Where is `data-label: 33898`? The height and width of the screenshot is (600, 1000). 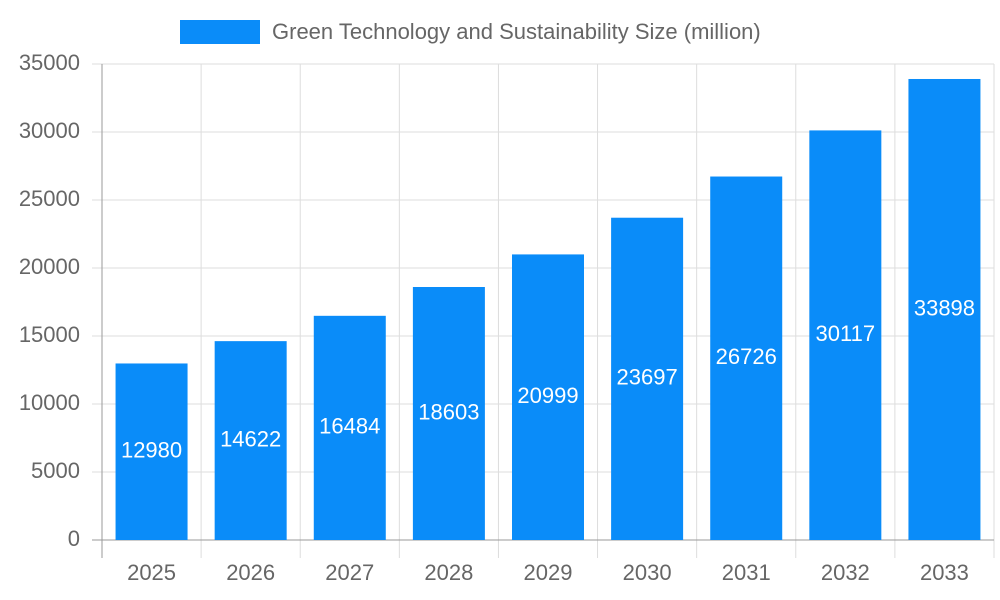 data-label: 33898 is located at coordinates (944, 307).